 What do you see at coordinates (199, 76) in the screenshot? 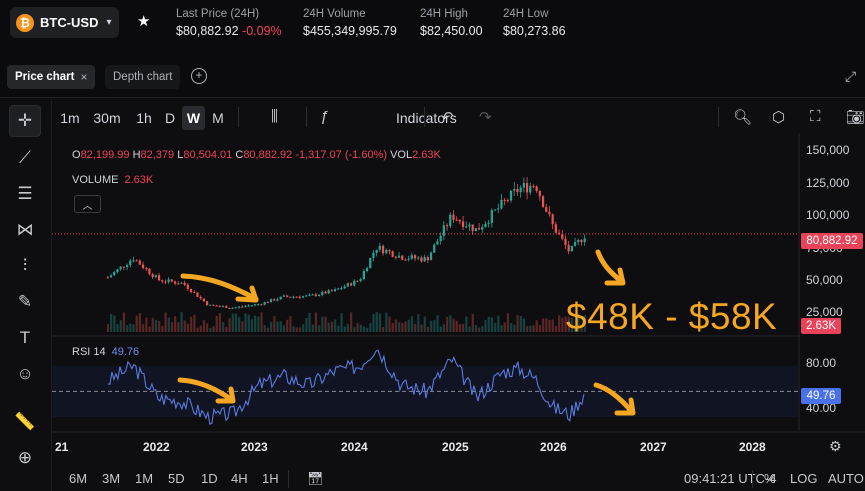
I see `add-tab-icon: +` at bounding box center [199, 76].